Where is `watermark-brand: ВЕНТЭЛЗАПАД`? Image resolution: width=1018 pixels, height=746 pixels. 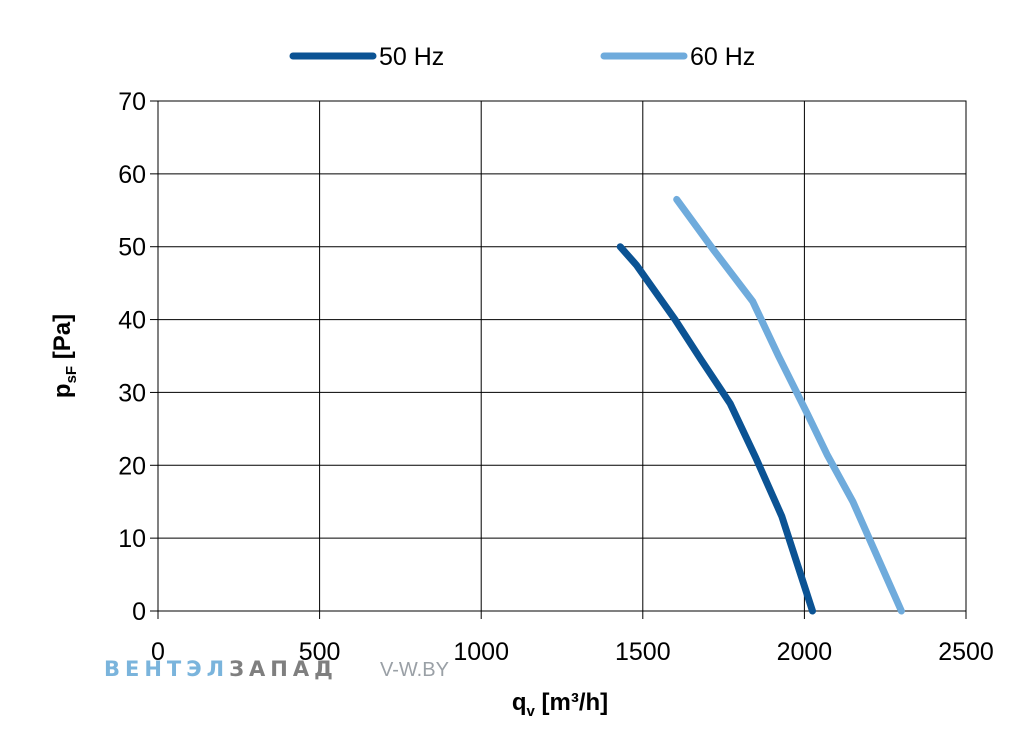
watermark-brand: ВЕНТЭЛЗАПАД is located at coordinates (221, 669).